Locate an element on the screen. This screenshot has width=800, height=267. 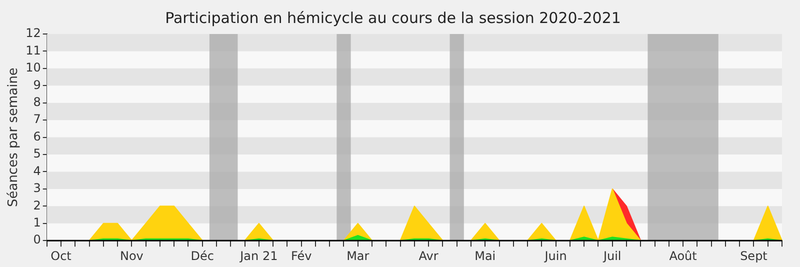
x-tick-label: Oct is located at coordinates (61, 255).